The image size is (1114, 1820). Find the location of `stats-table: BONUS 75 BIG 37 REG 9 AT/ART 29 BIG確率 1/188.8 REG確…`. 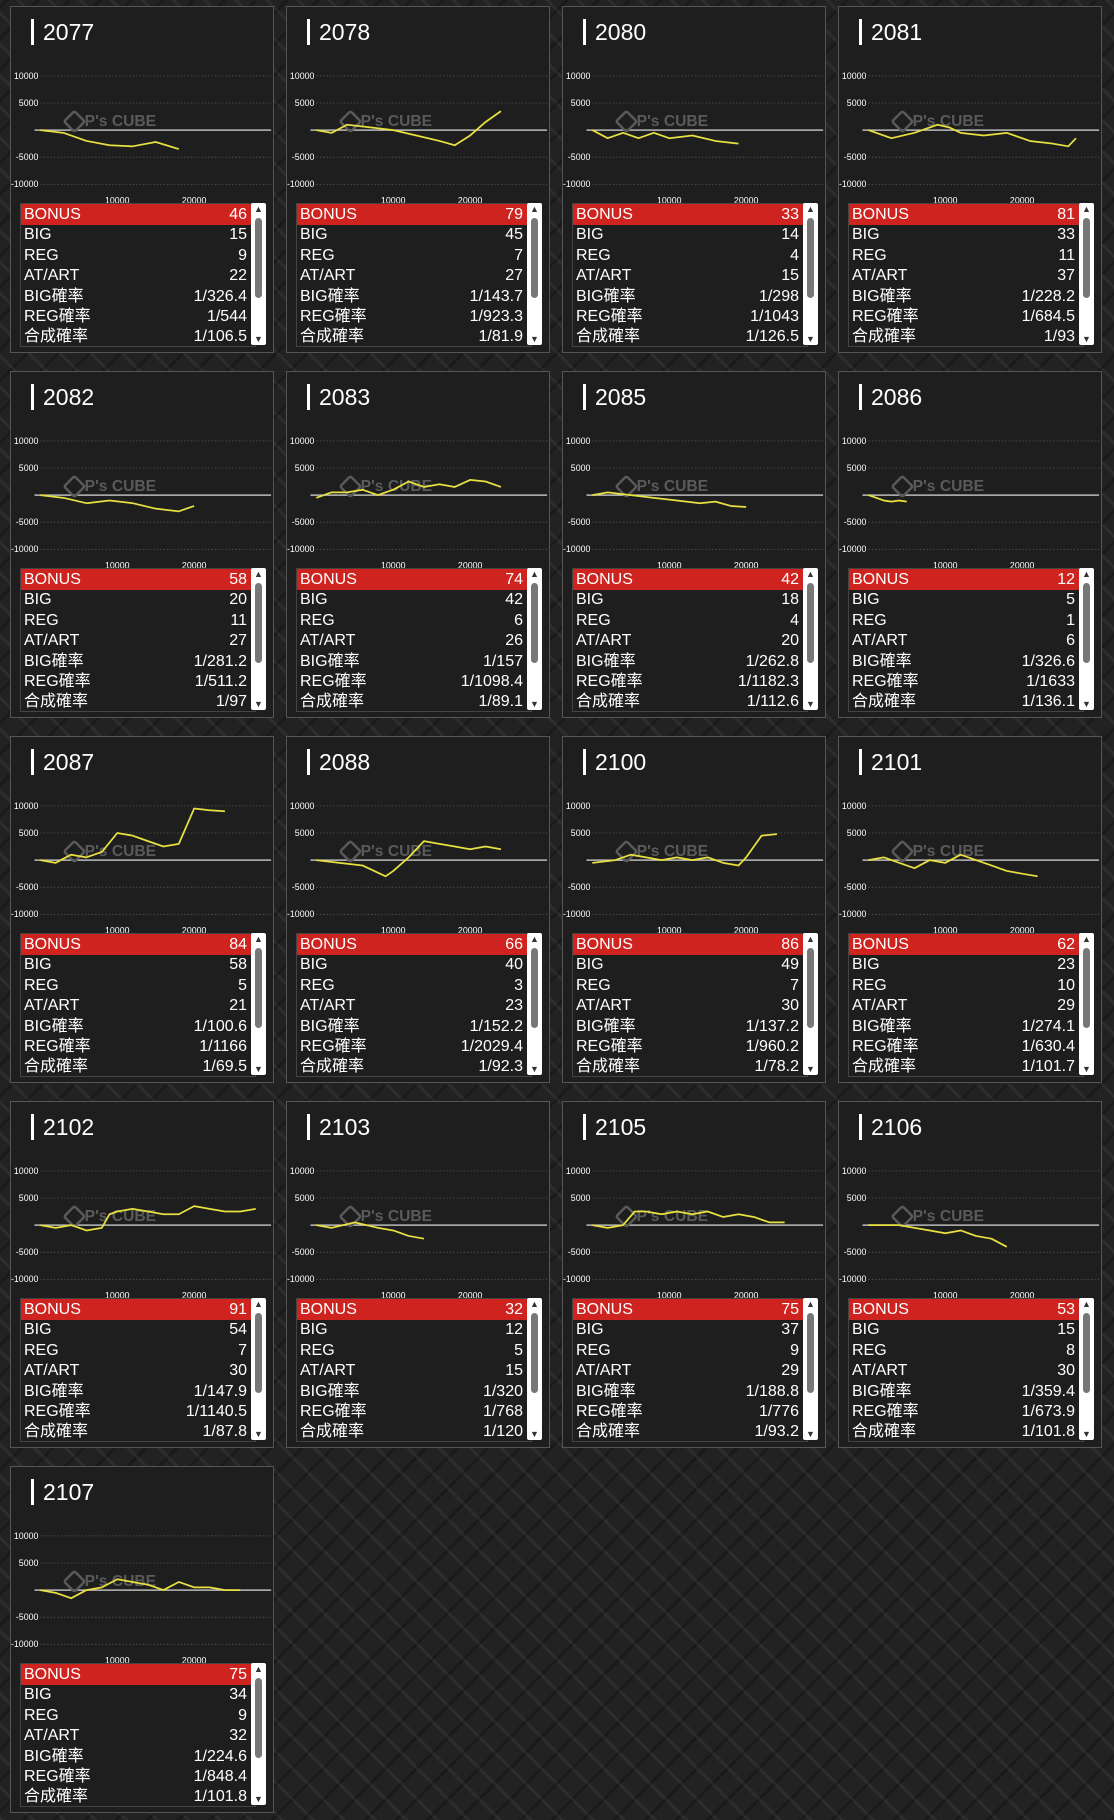

stats-table: BONUS 75 BIG 37 REG 9 AT/ART 29 BIG確率 1/188.8 REG確… is located at coordinates (690, 1370).